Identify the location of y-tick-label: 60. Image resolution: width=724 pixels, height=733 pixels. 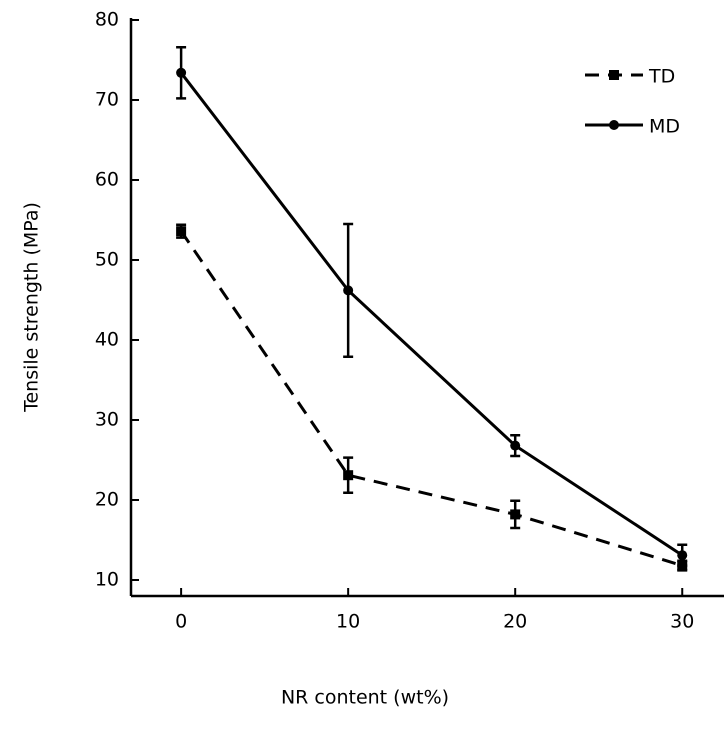
(107, 180).